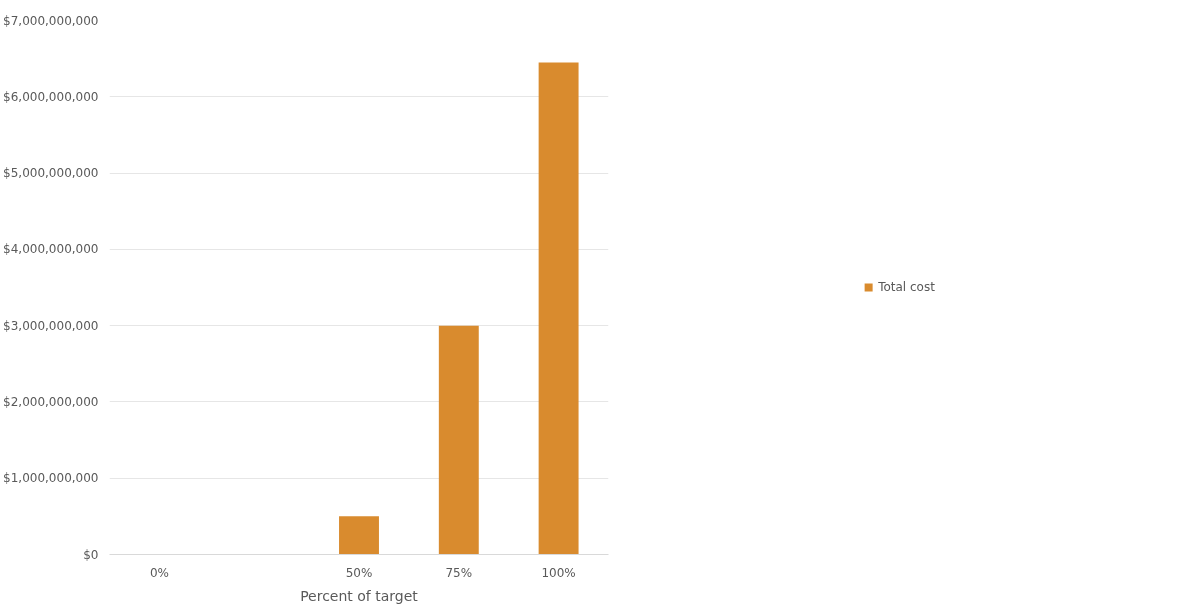 The image size is (1190, 606). What do you see at coordinates (91, 554) in the screenshot?
I see `y-tick-label: $0` at bounding box center [91, 554].